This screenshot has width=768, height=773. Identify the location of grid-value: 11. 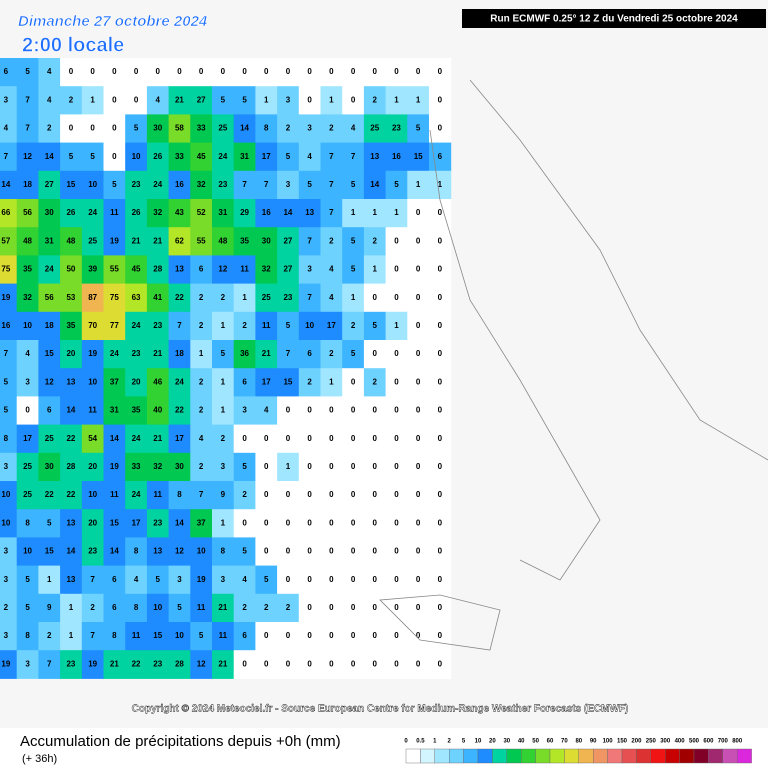
(266, 325).